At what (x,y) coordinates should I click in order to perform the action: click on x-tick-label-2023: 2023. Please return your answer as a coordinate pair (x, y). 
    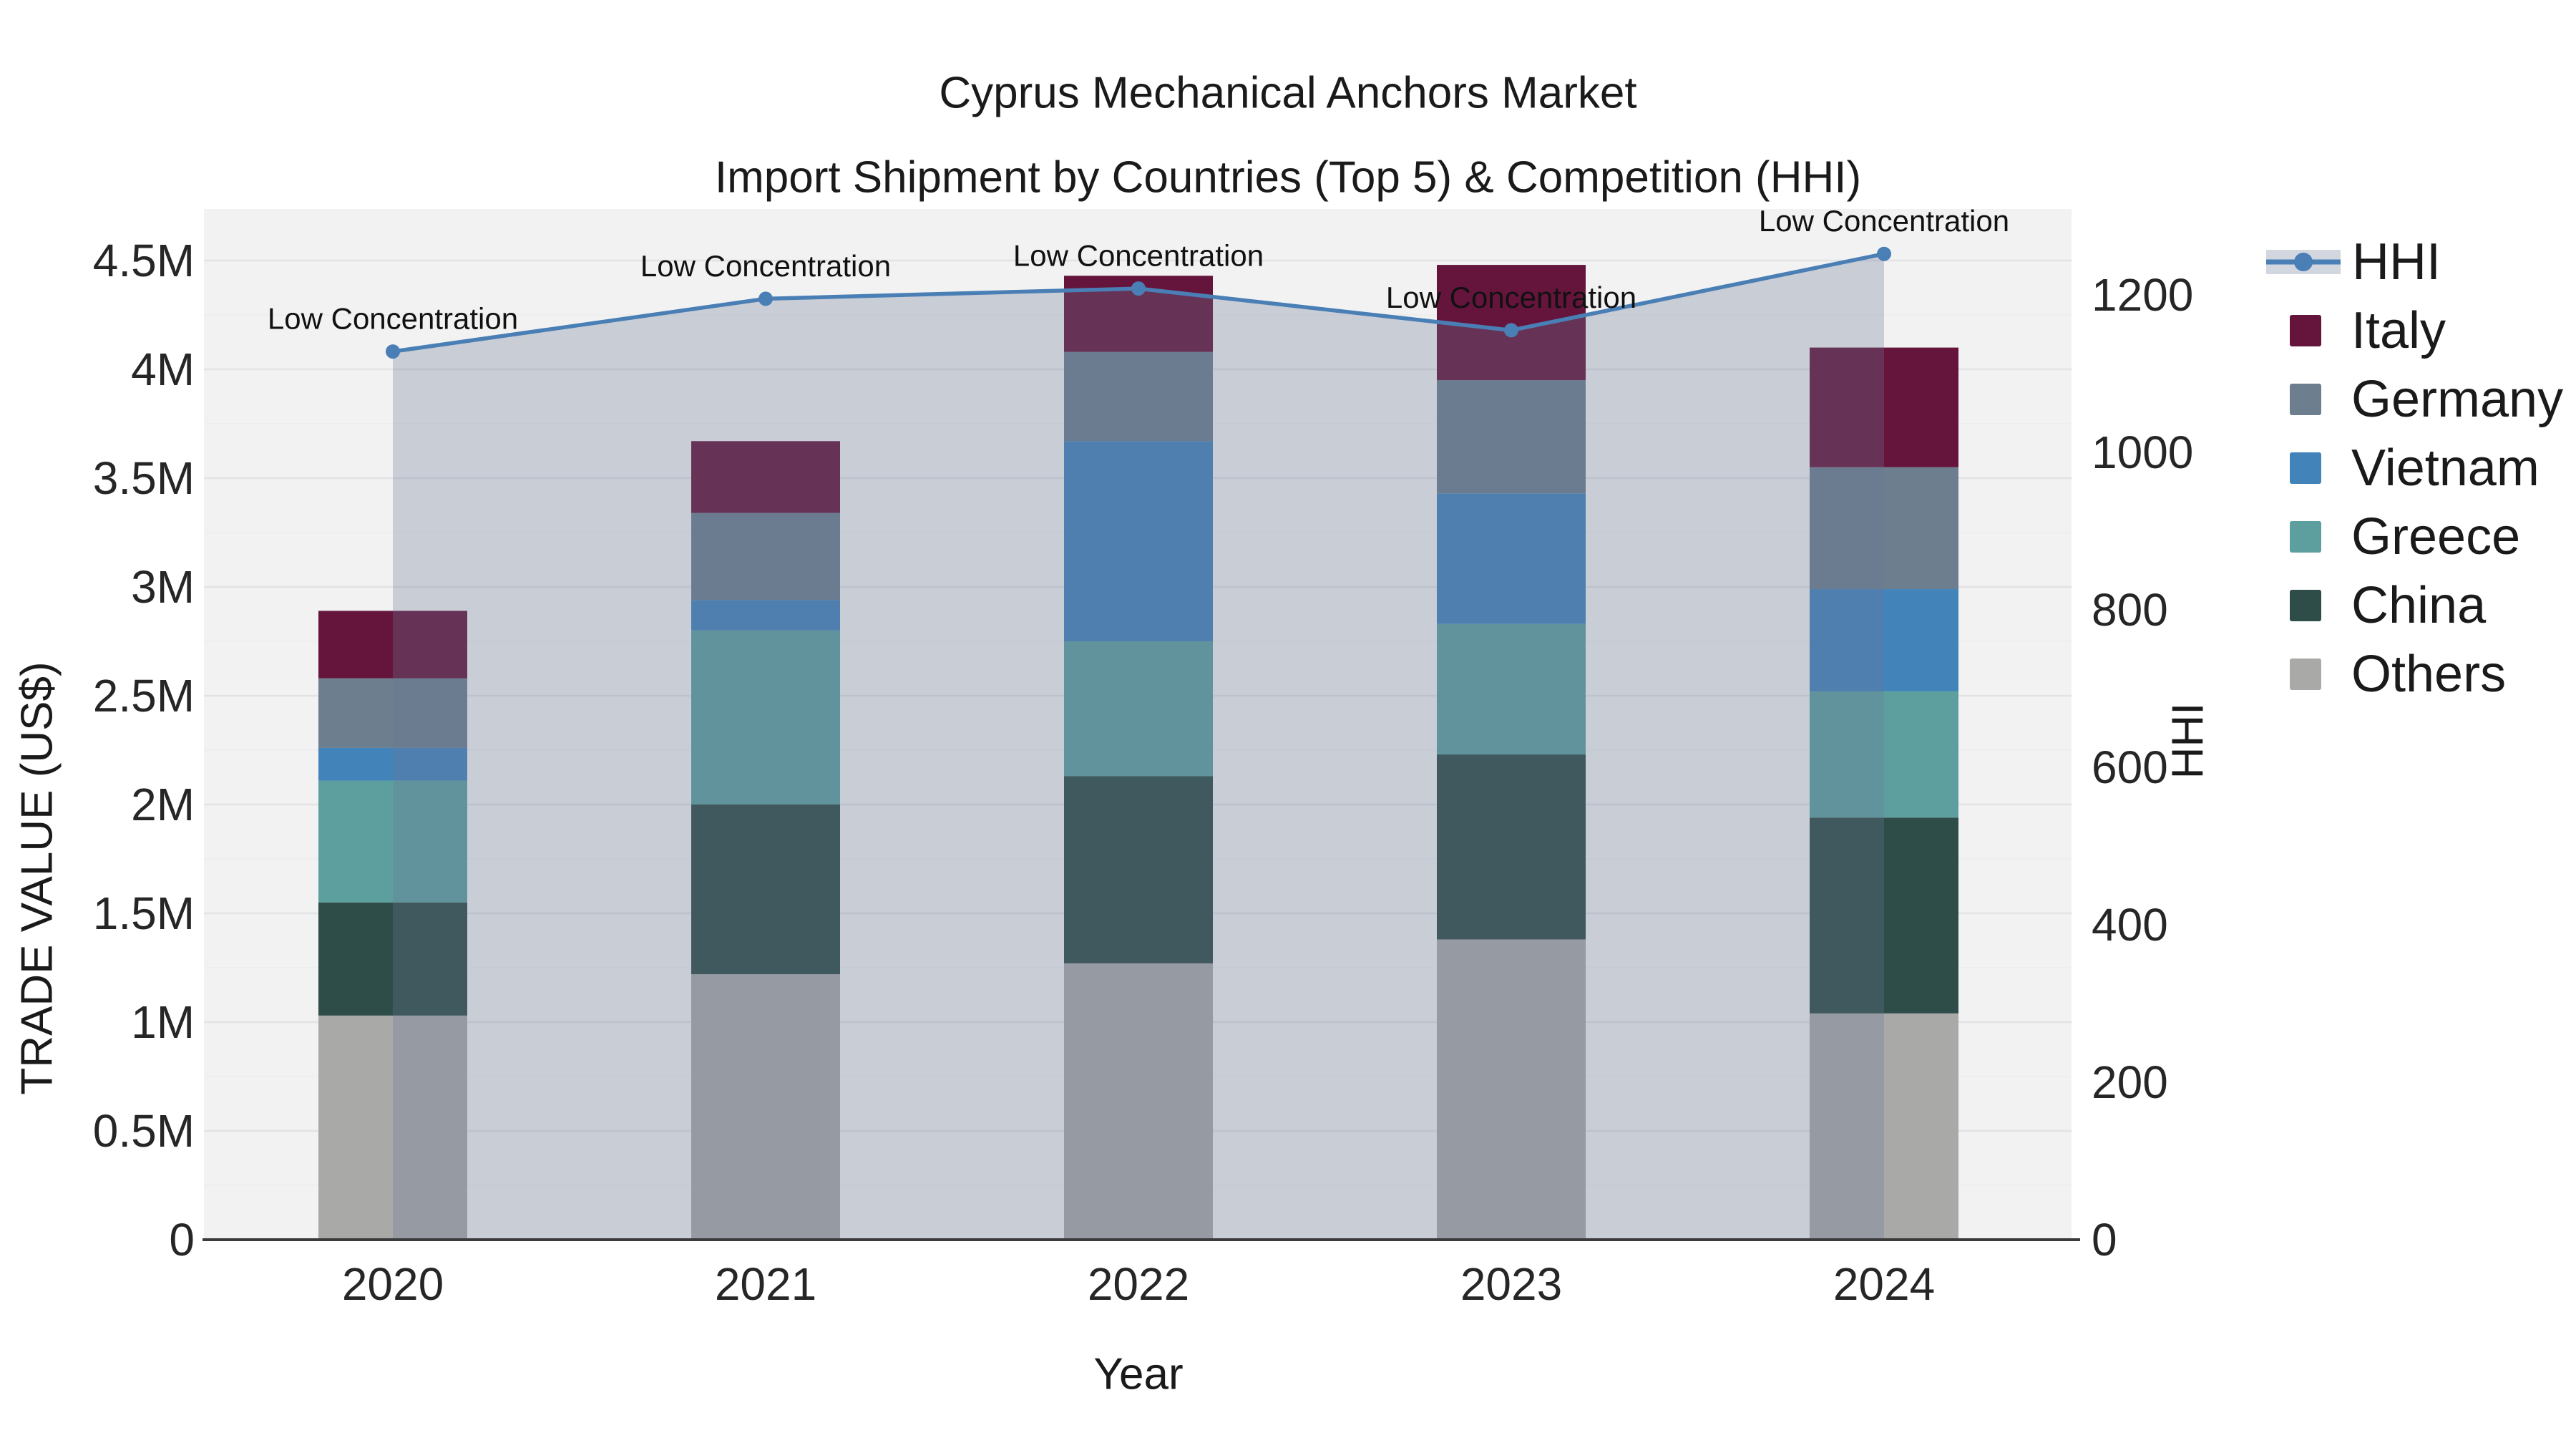
    Looking at the image, I should click on (1511, 1284).